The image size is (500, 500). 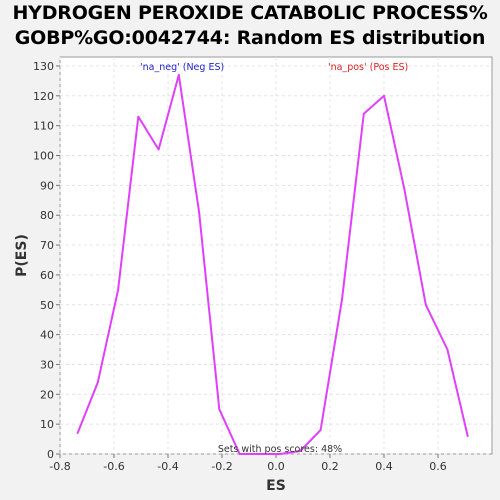 I want to click on x-tick-label: -0.2, so click(x=221, y=466).